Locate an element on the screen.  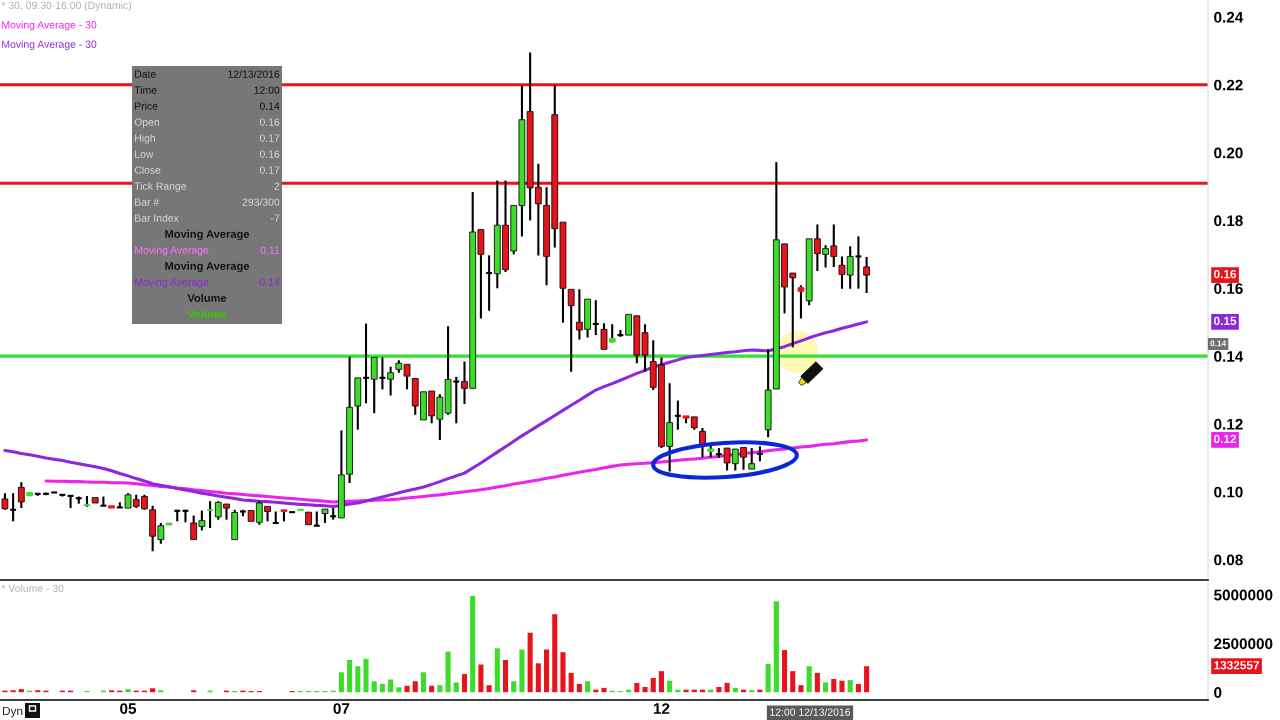
chart-title: * Volume - 30 is located at coordinates (32, 588).